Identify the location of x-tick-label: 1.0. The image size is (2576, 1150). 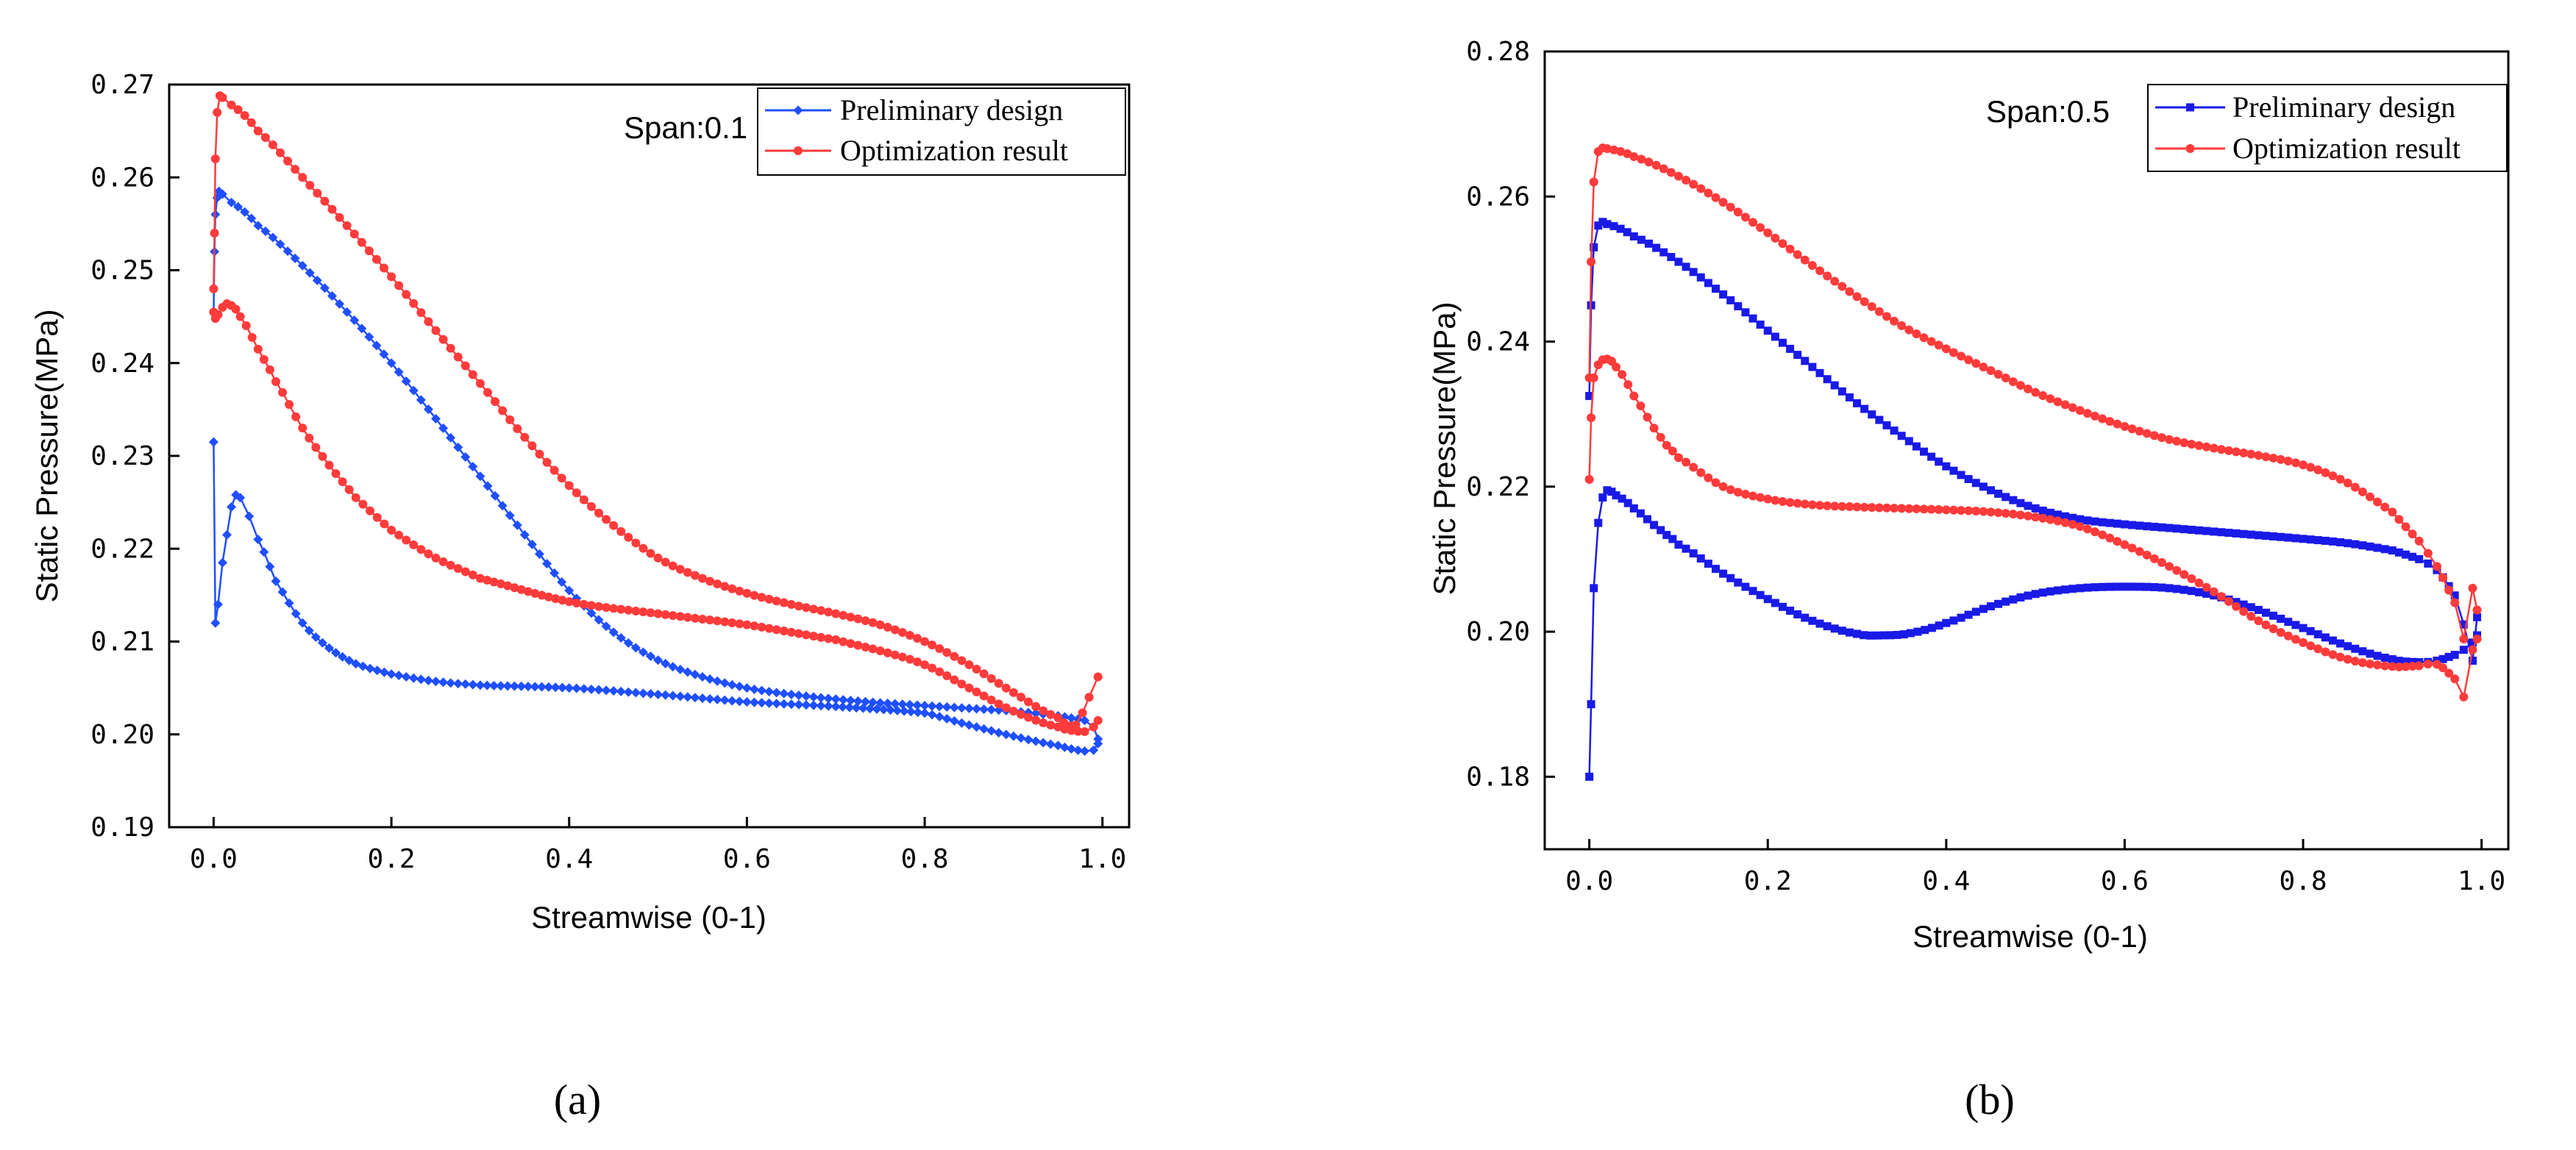
(2481, 881).